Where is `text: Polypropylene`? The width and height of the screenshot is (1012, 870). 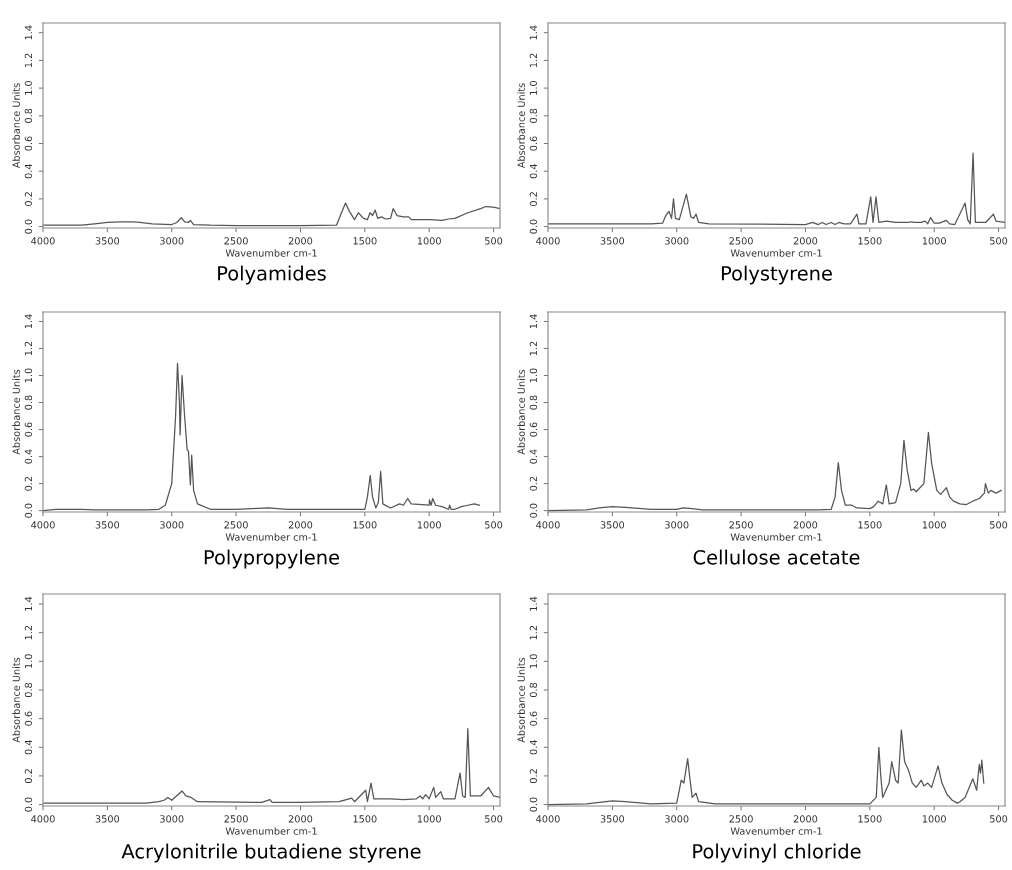
text: Polypropylene is located at coordinates (272, 559).